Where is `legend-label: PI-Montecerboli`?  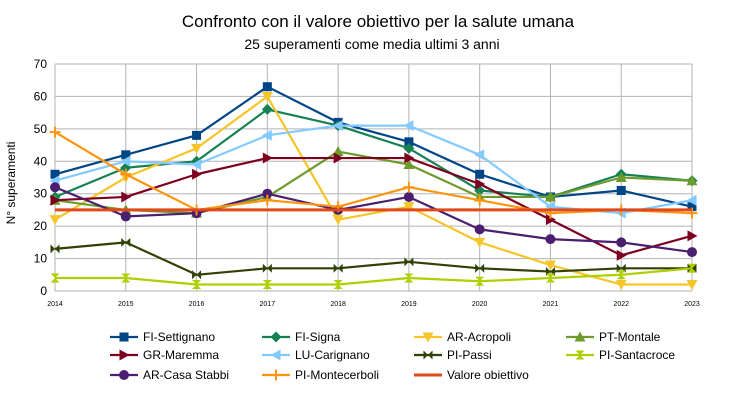 legend-label: PI-Montecerboli is located at coordinates (337, 375).